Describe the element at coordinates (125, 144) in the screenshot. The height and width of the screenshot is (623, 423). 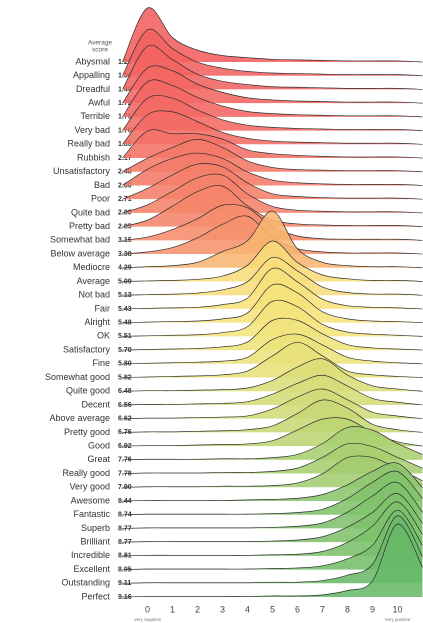
I see `score-label: 1.85` at that location.